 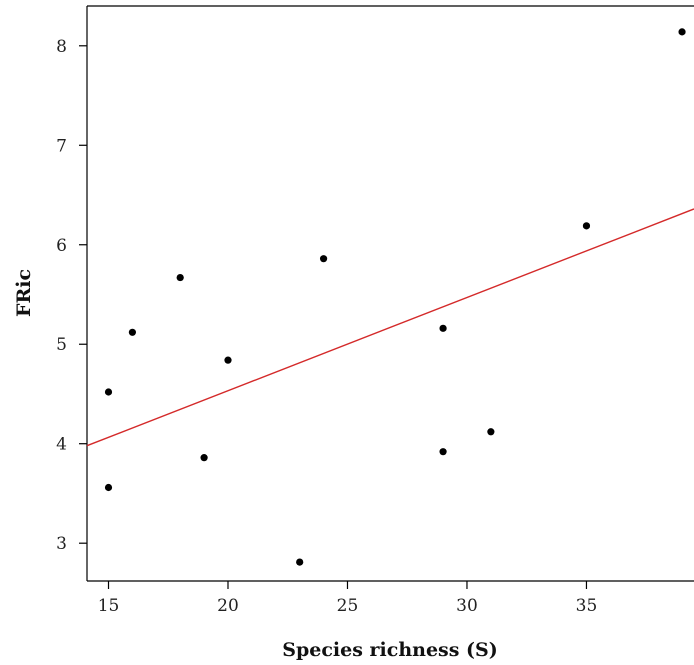 I want to click on y-tick-label: 6, so click(x=61, y=246).